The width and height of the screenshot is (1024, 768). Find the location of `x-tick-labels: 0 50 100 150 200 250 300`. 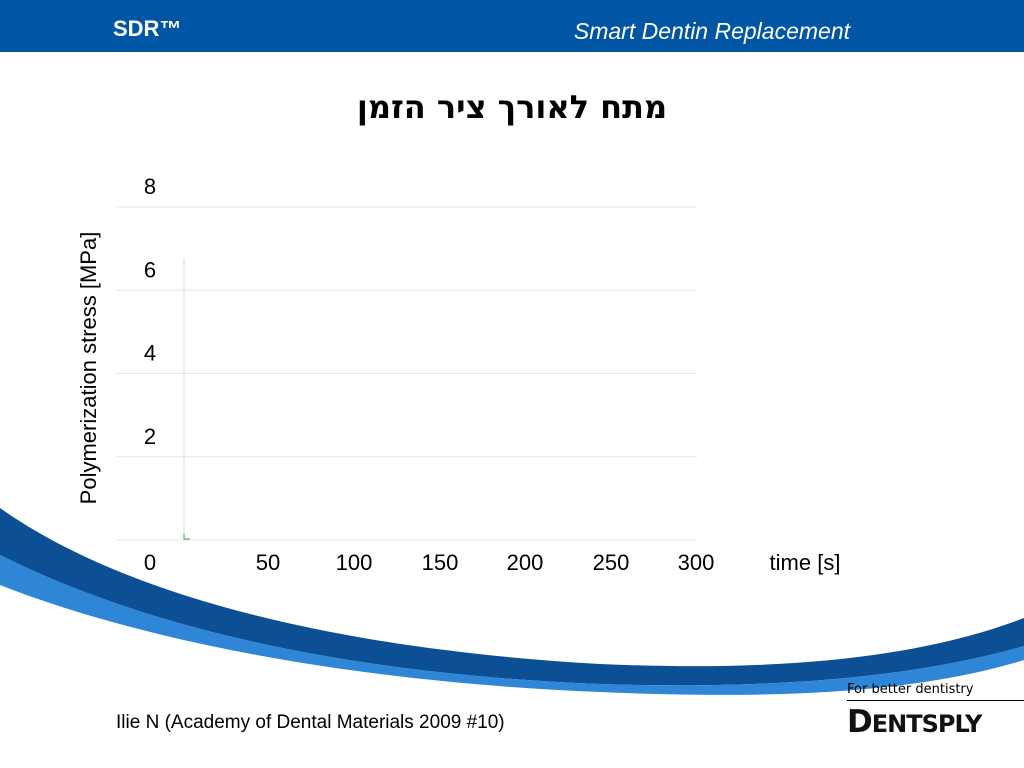

x-tick-labels: 0 50 100 150 200 250 300 is located at coordinates (429, 562).